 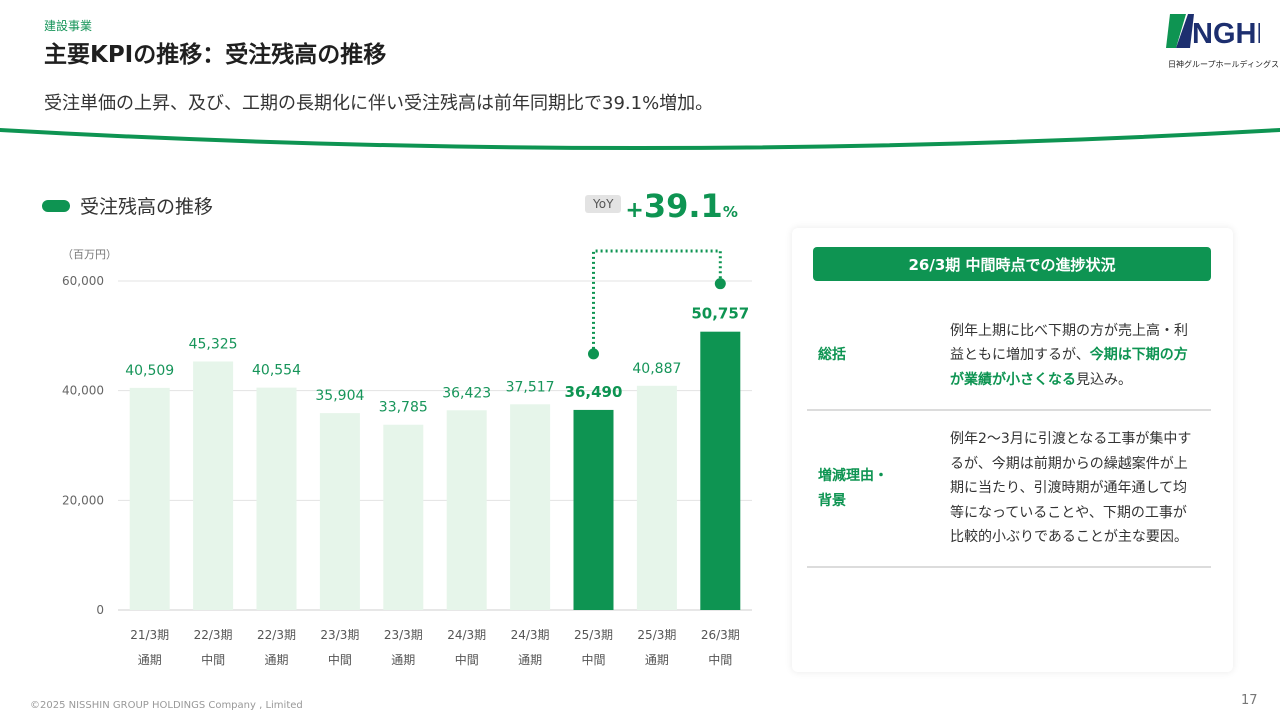 I want to click on bar-value-label: 40,554, so click(x=276, y=371).